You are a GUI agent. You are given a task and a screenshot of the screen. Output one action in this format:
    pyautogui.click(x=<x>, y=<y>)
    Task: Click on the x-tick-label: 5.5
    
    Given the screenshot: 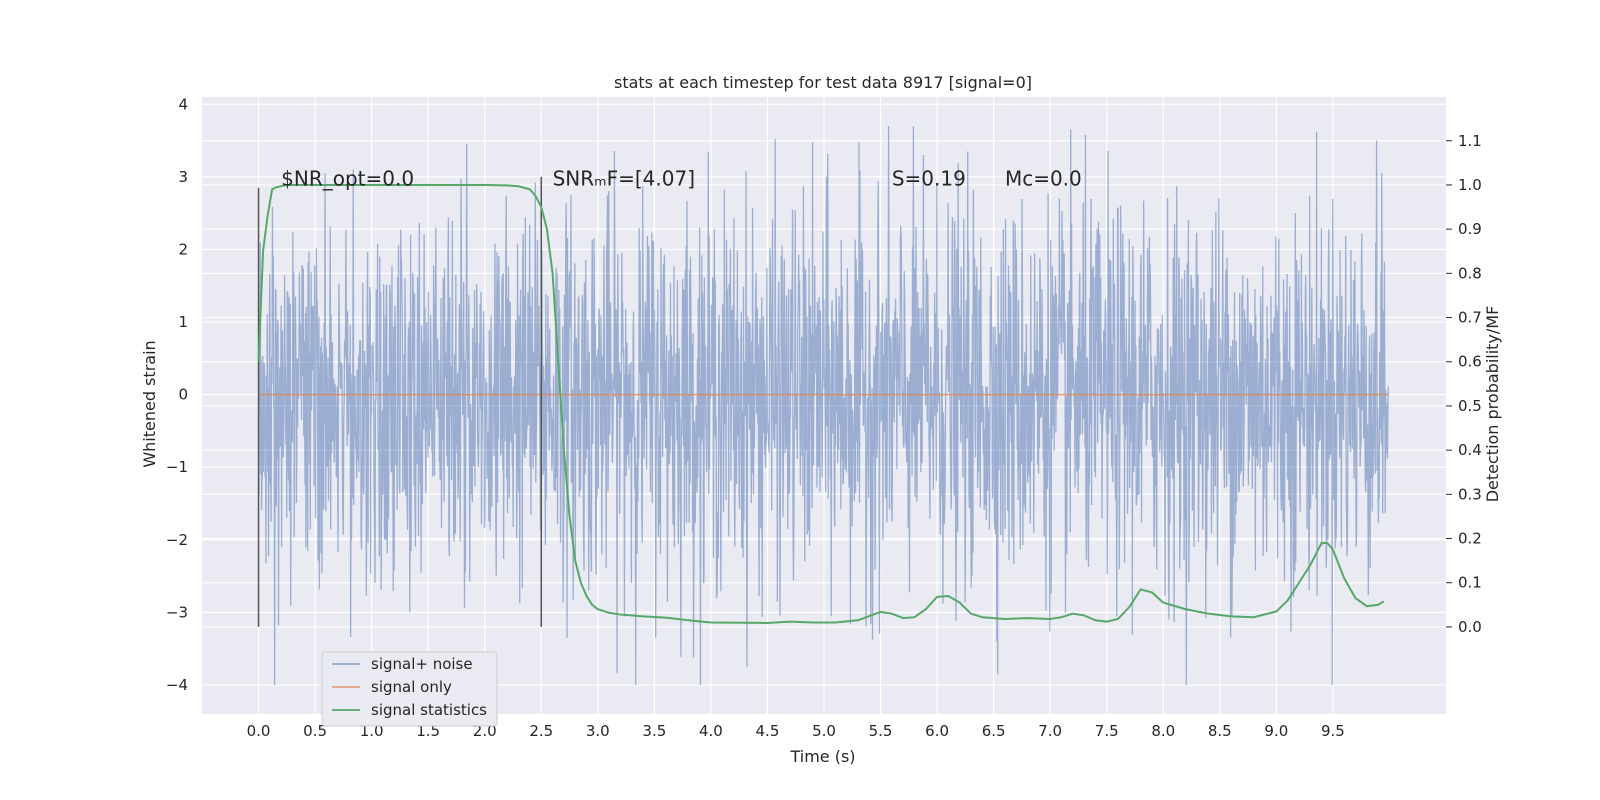 What is the action you would take?
    pyautogui.click(x=881, y=731)
    